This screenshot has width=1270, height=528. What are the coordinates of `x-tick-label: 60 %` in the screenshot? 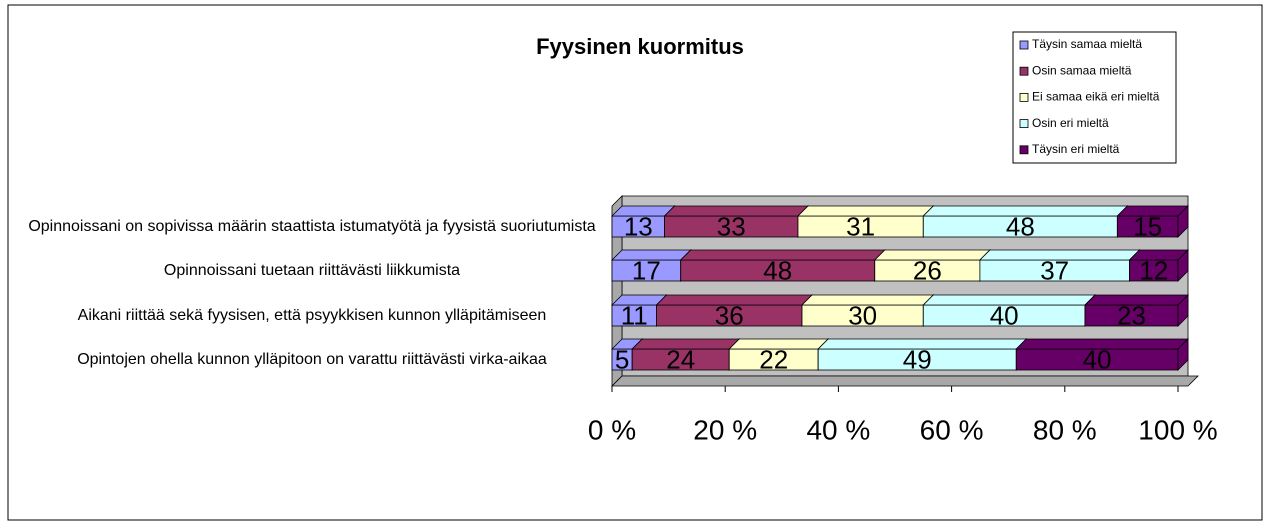 It's located at (952, 429).